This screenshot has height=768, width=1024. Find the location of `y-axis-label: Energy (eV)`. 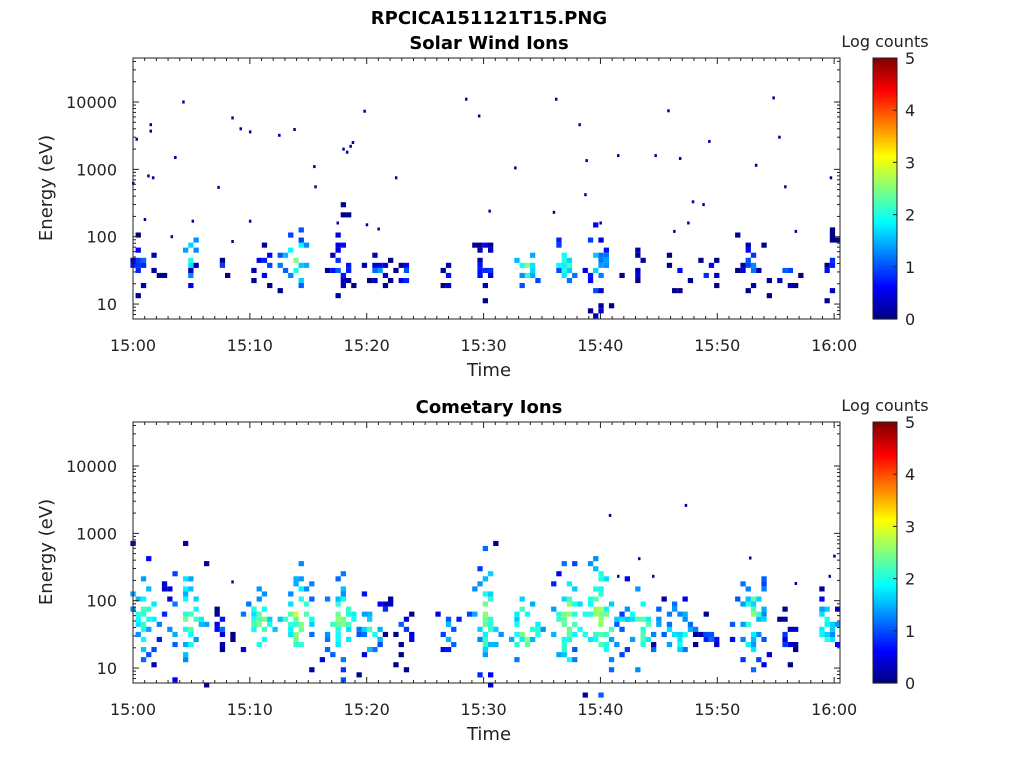

y-axis-label: Energy (eV) is located at coordinates (46, 552).